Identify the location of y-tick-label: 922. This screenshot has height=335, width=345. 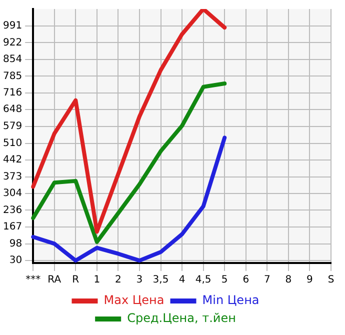
(12, 42).